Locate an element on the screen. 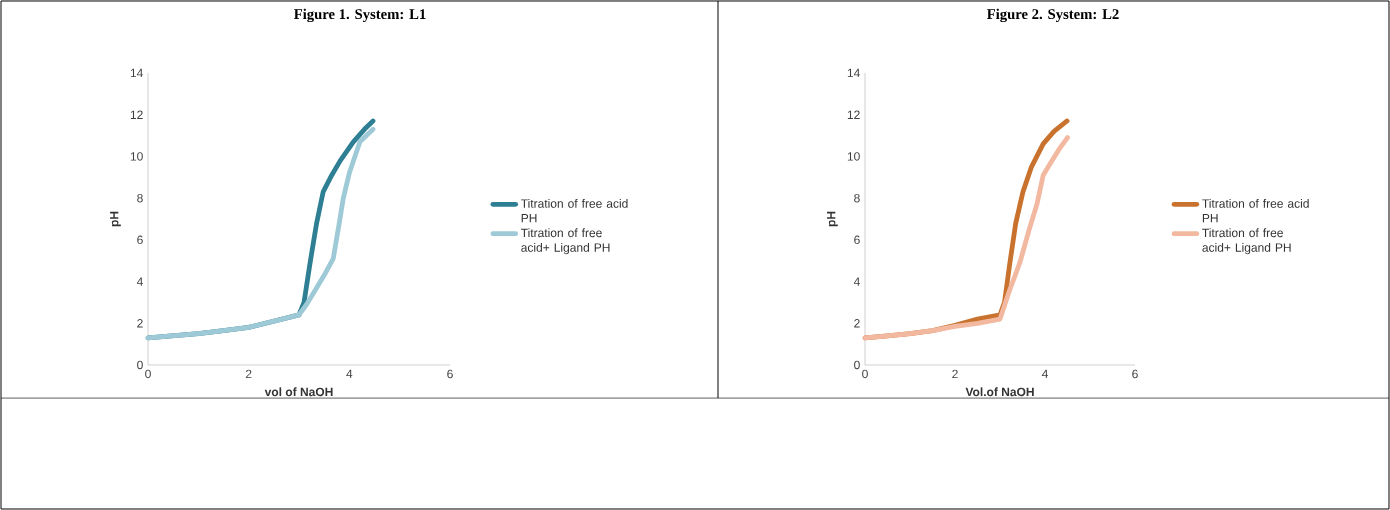  x-axis-title: Vol.of NaOH is located at coordinates (999, 392).